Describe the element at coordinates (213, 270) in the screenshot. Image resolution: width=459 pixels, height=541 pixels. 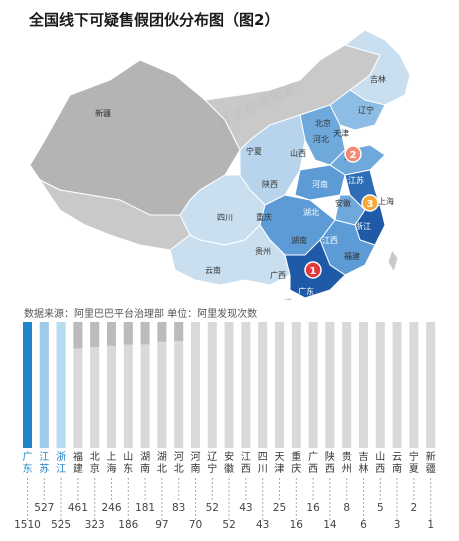
I see `map-label-22: 云南` at that location.